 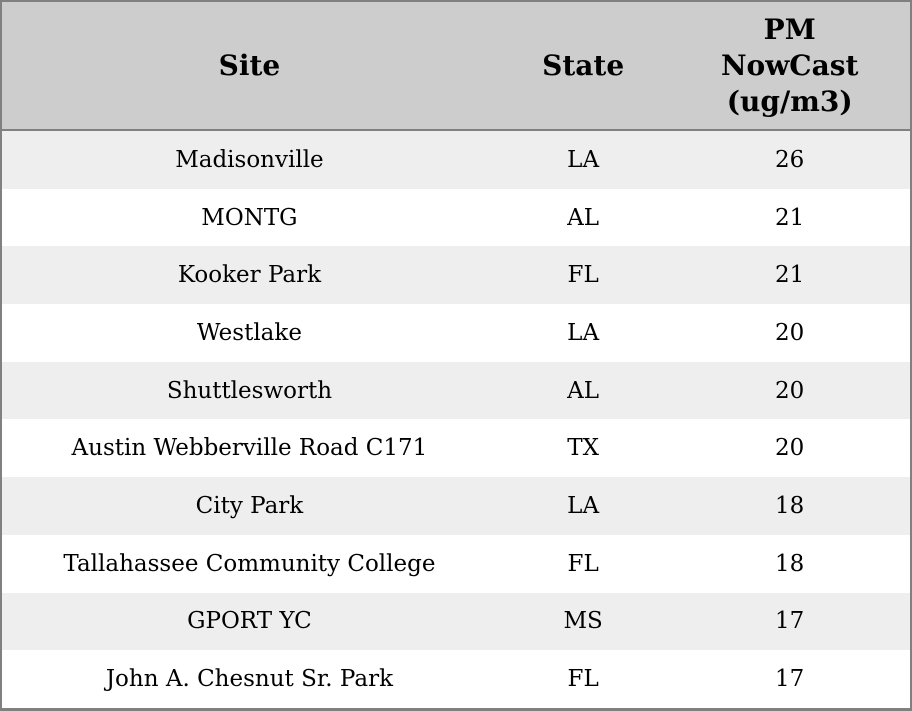 I want to click on column-header-state: State, so click(x=583, y=66).